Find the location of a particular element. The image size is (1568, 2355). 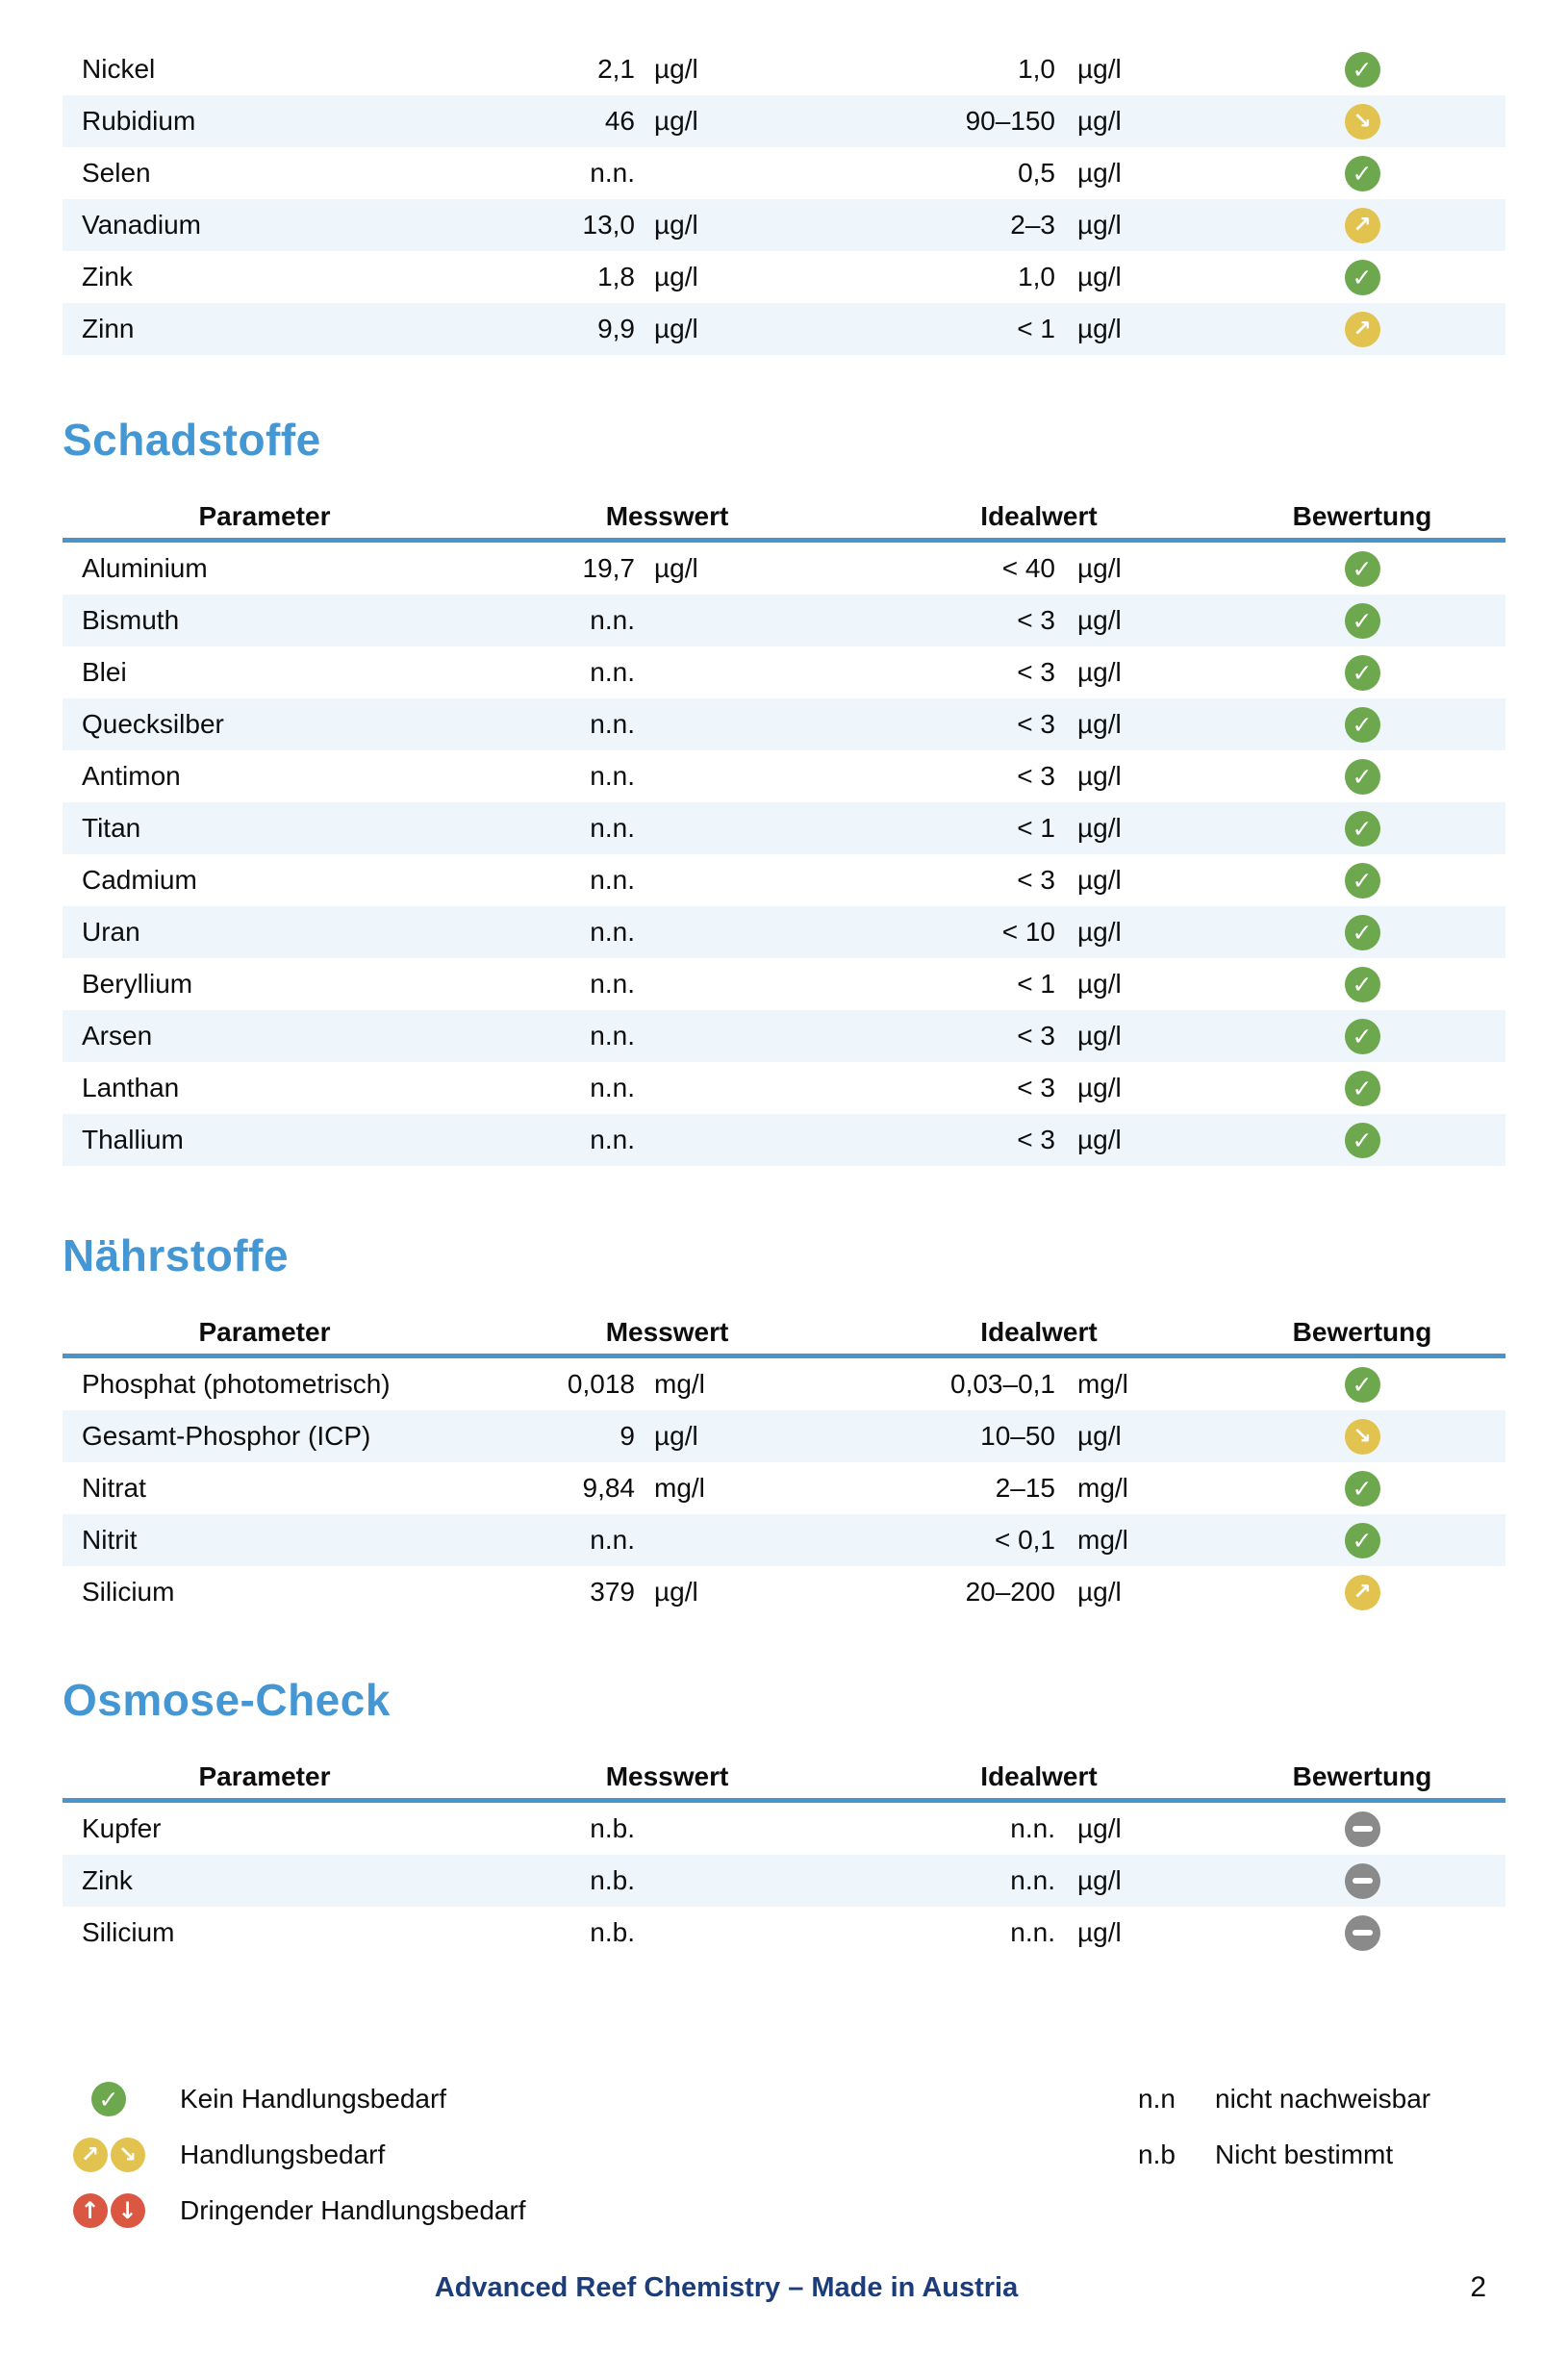

table-row: Bismuth n.n. < 3 µg/l is located at coordinates (784, 620).